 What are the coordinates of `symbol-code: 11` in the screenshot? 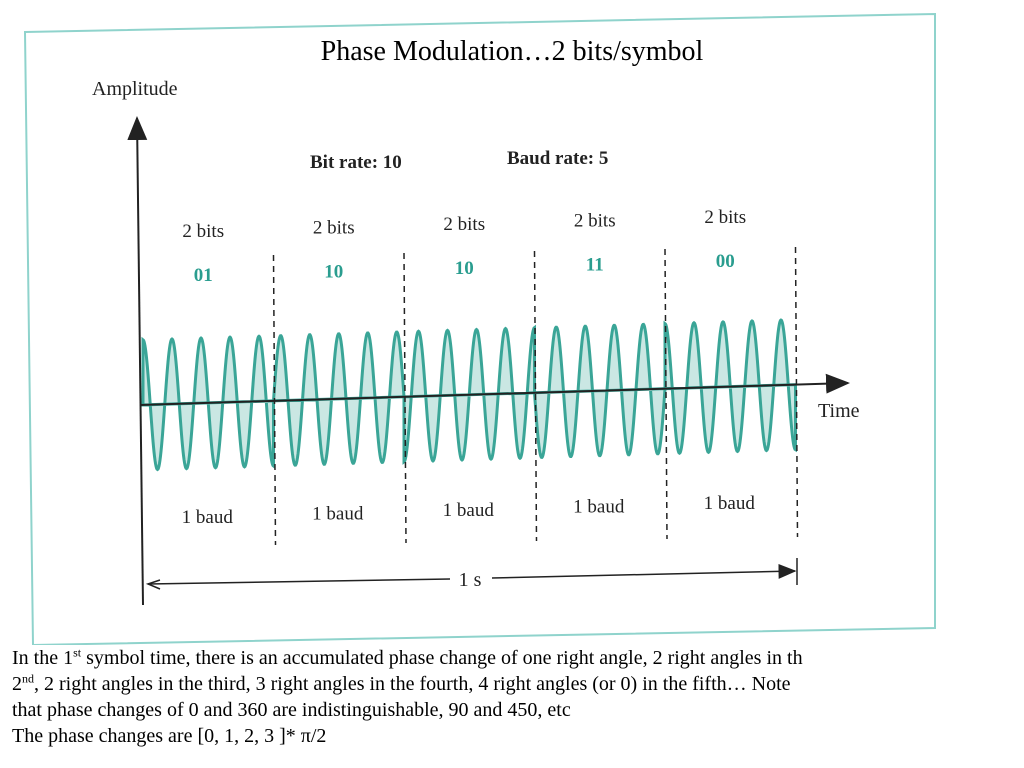 It's located at (595, 265).